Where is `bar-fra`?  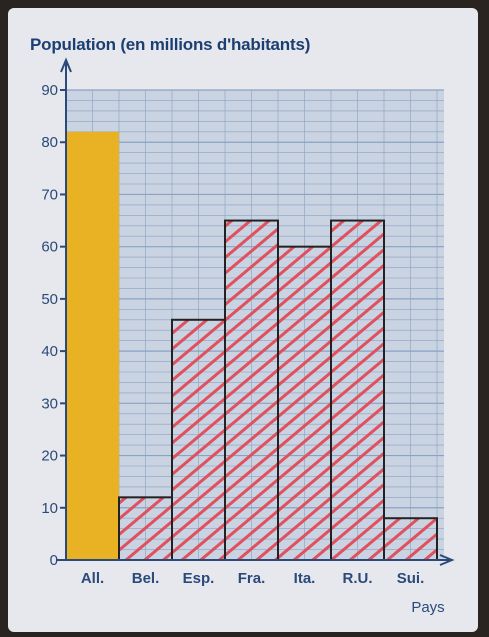
bar-fra is located at coordinates (251, 390).